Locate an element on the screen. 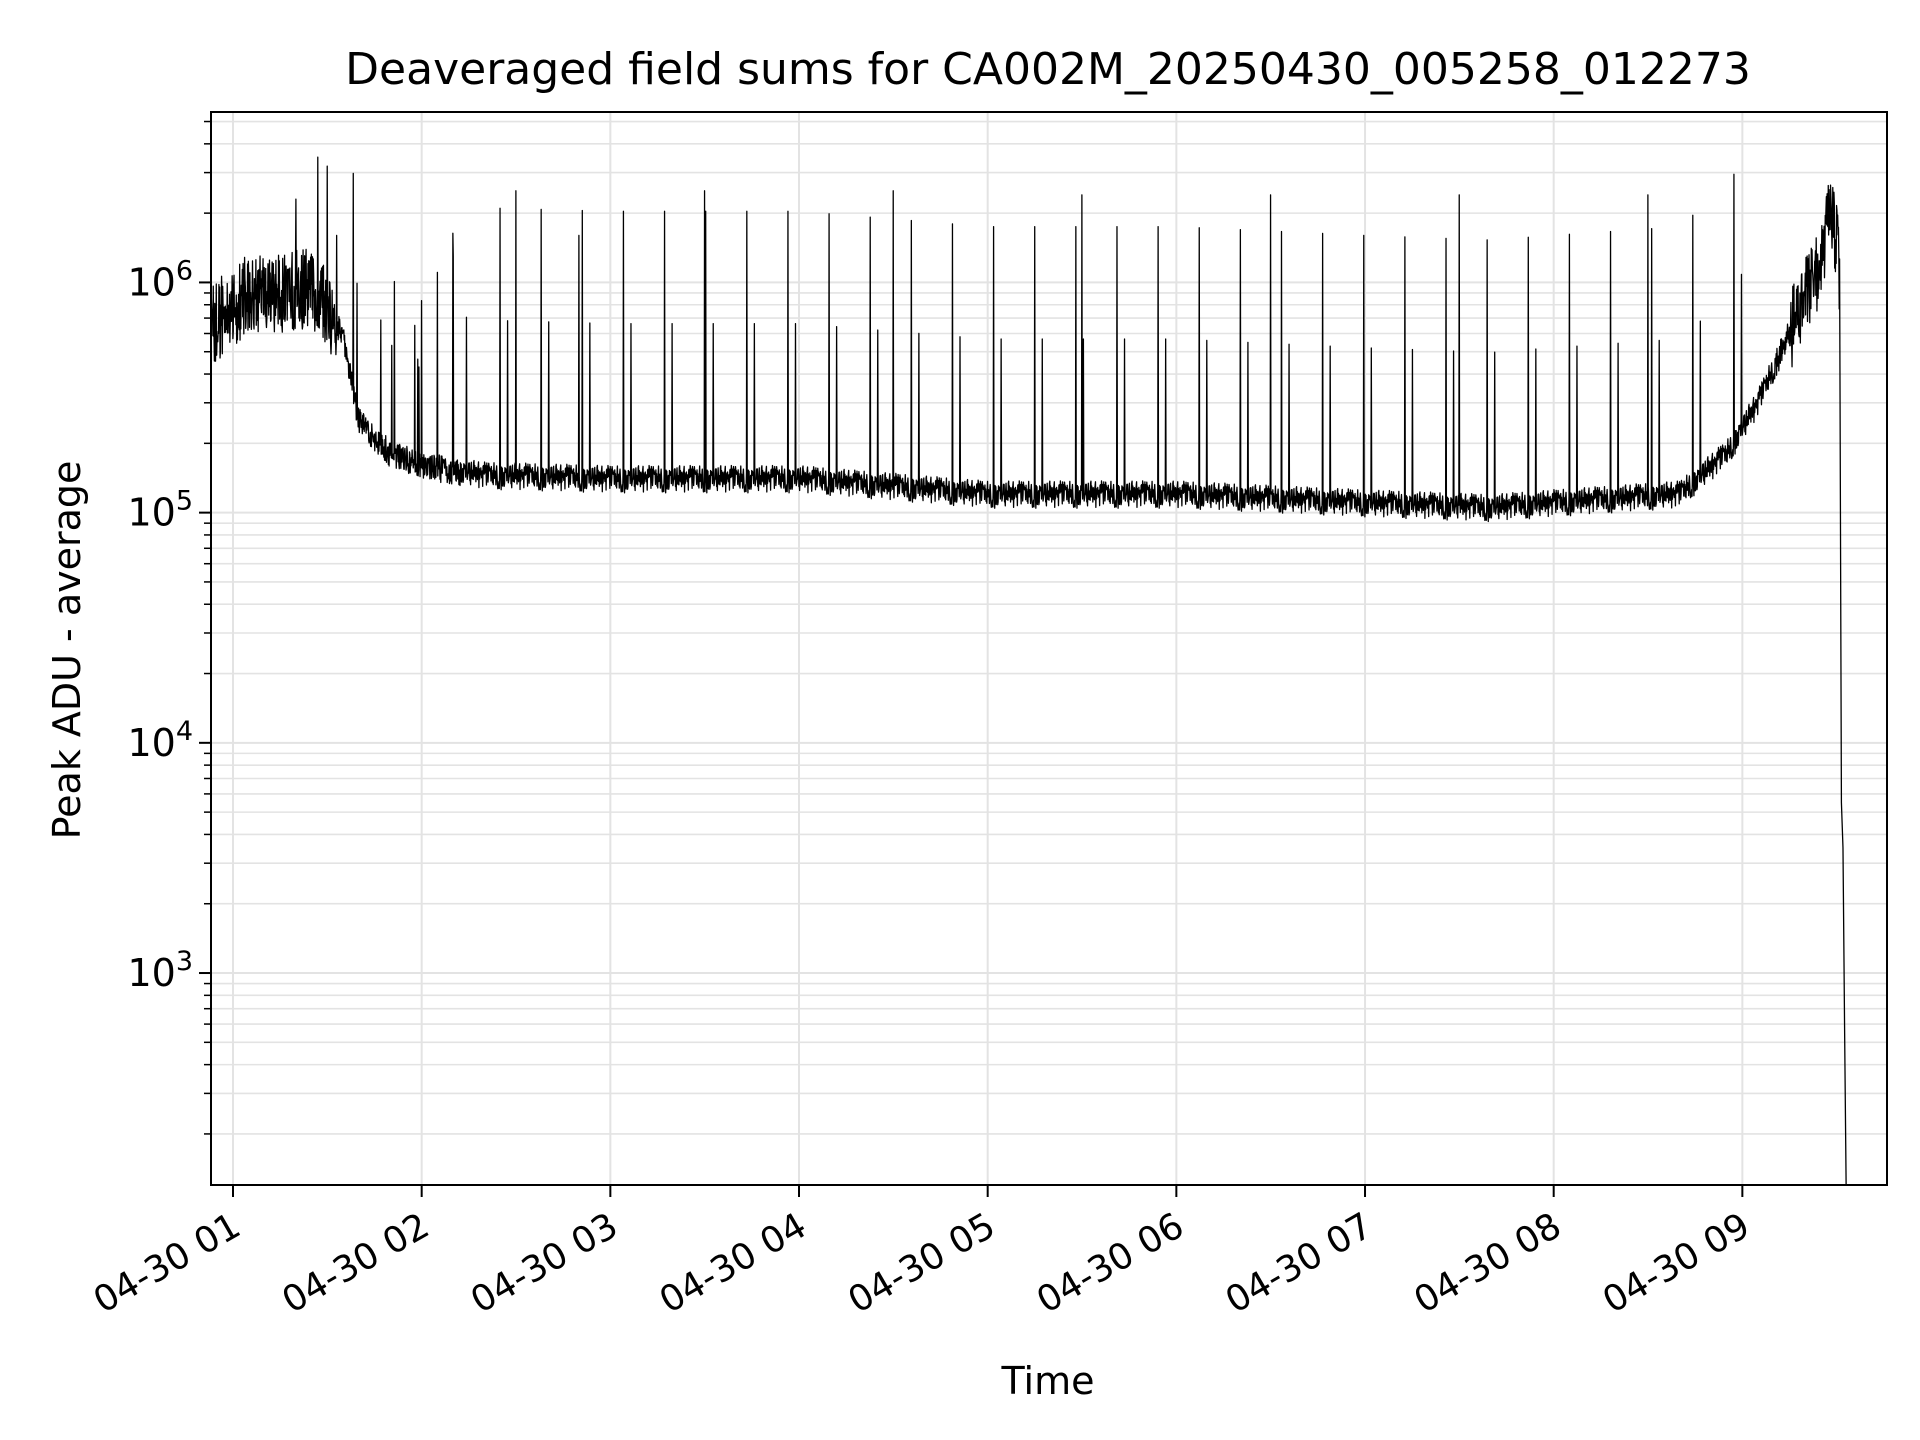  y-tick-label: 105 is located at coordinates (160, 510).